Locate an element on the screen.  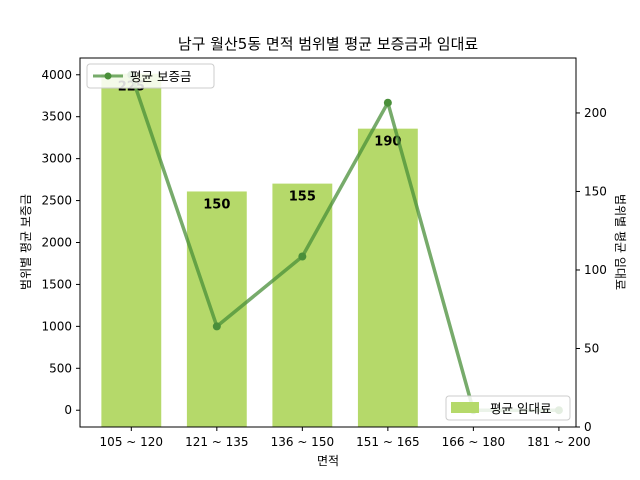
bar-data-label: 155 is located at coordinates (302, 197).